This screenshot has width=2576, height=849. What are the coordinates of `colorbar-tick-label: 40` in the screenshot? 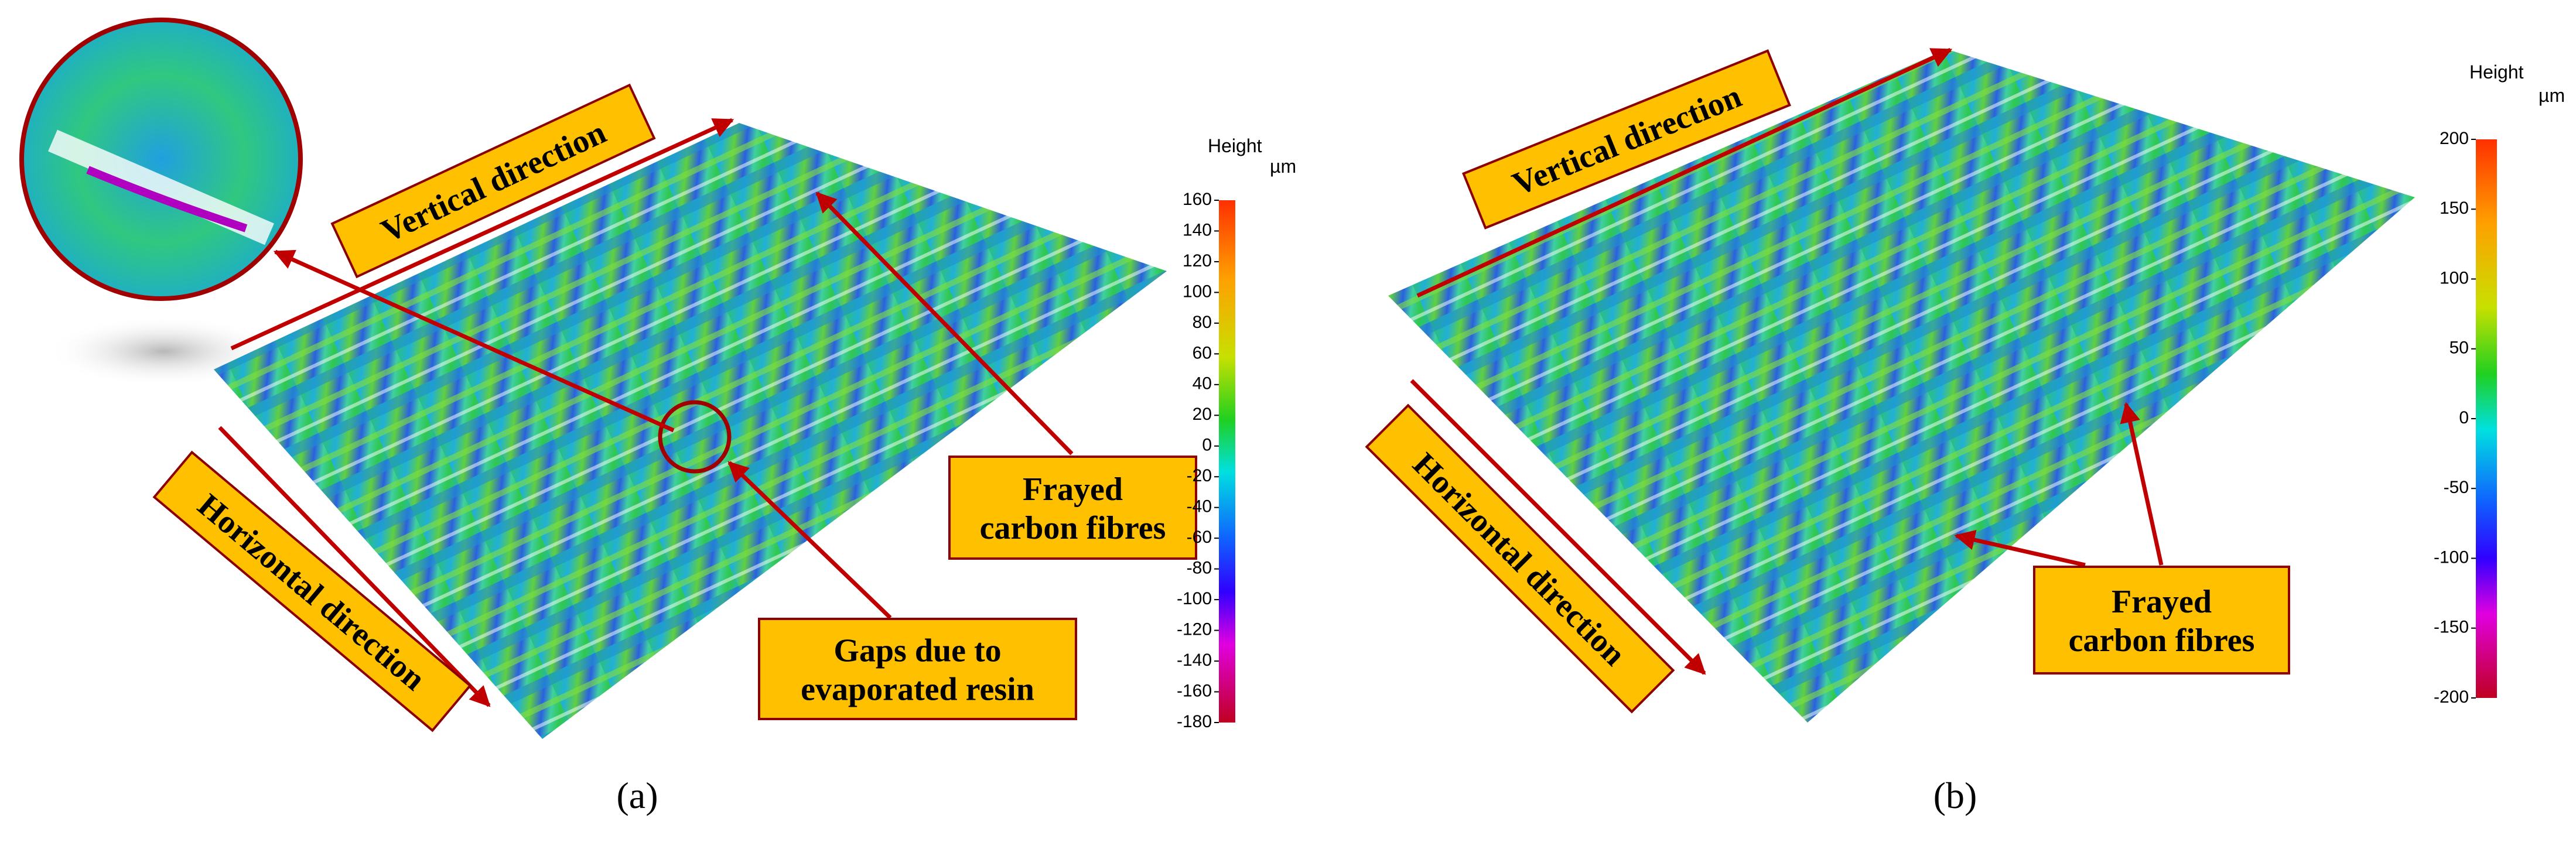 It's located at (1203, 383).